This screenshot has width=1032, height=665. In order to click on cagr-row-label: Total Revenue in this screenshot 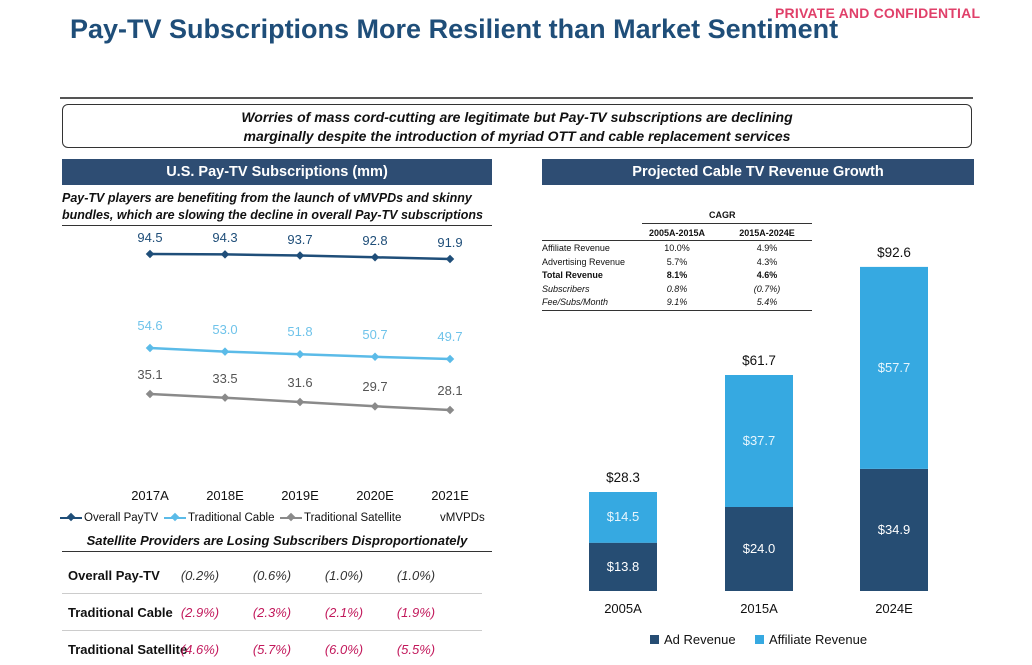, I will do `click(572, 275)`.